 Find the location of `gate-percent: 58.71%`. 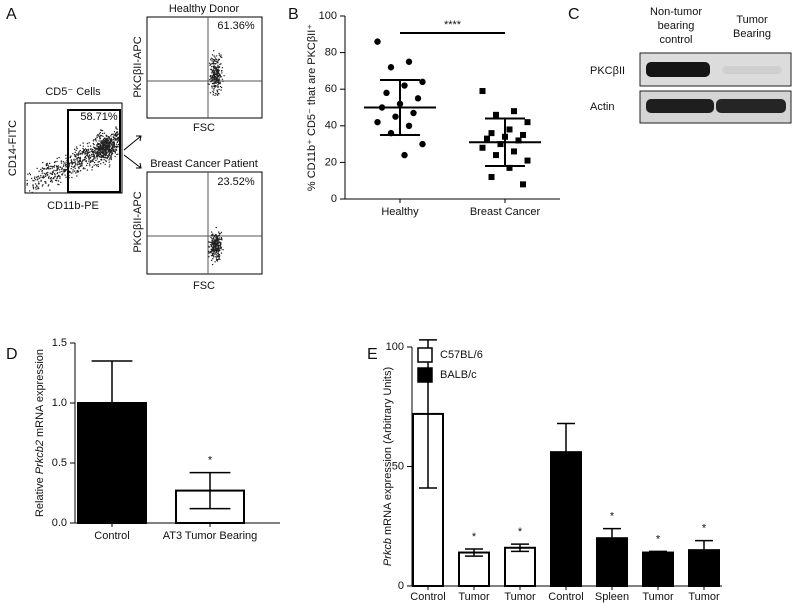

gate-percent: 58.71% is located at coordinates (99, 117).